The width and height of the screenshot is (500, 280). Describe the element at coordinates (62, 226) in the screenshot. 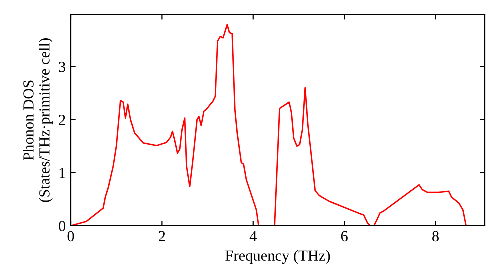

I see `y-tick-label: 0` at that location.